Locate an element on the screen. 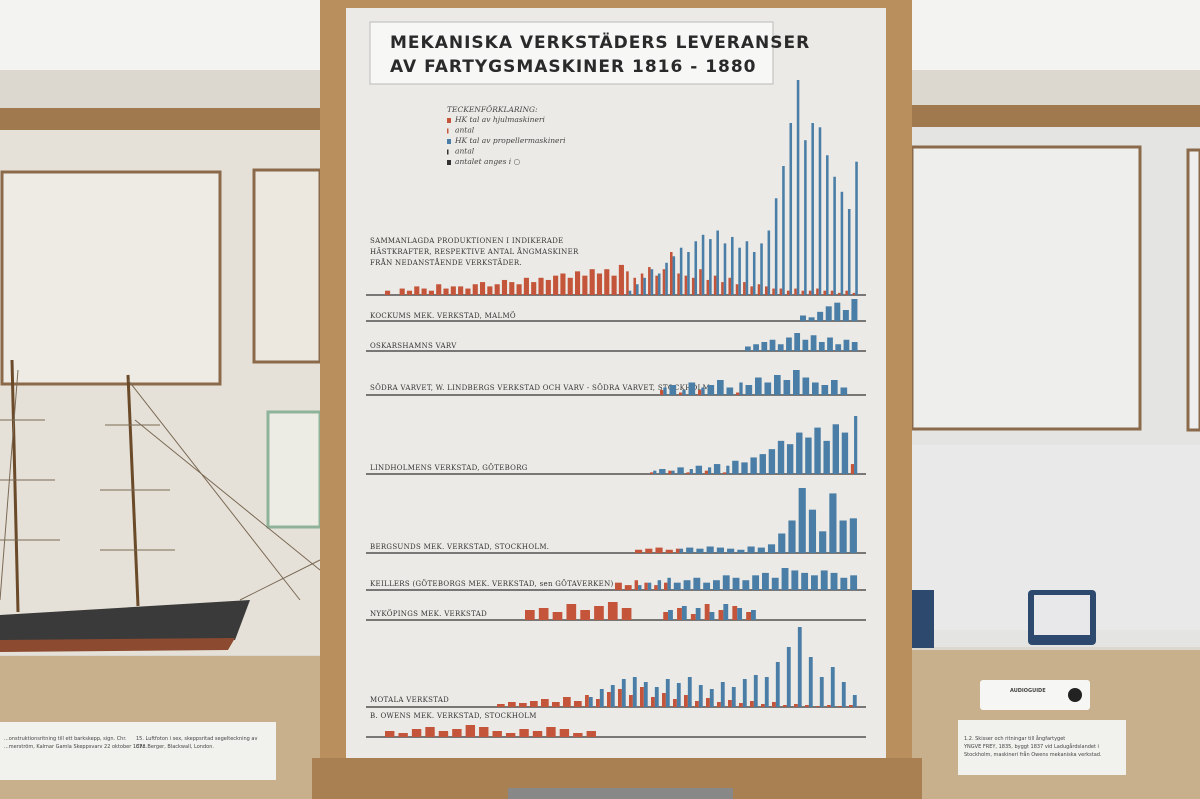 This screenshot has width=1200, height=799. row-label: MOTALA VERKSTAD is located at coordinates (409, 700).